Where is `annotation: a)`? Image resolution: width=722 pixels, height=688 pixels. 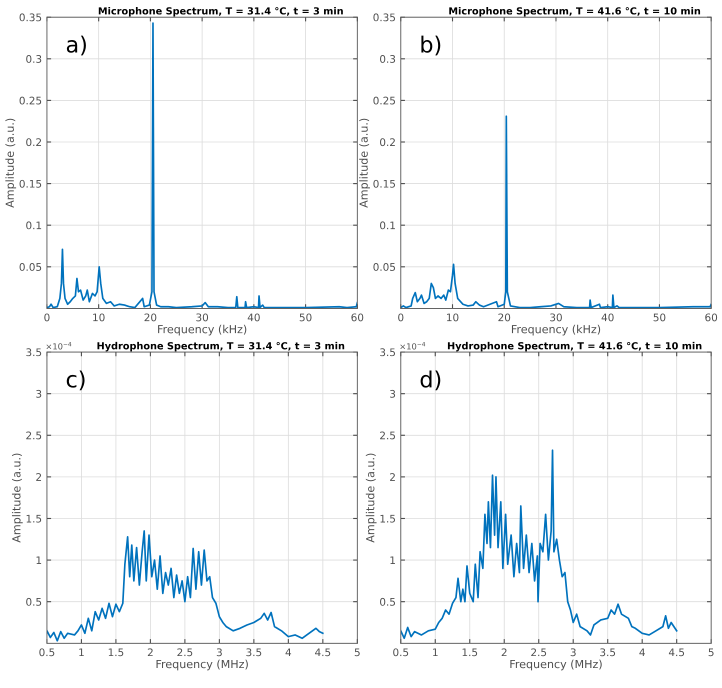
annotation: a) is located at coordinates (76, 46).